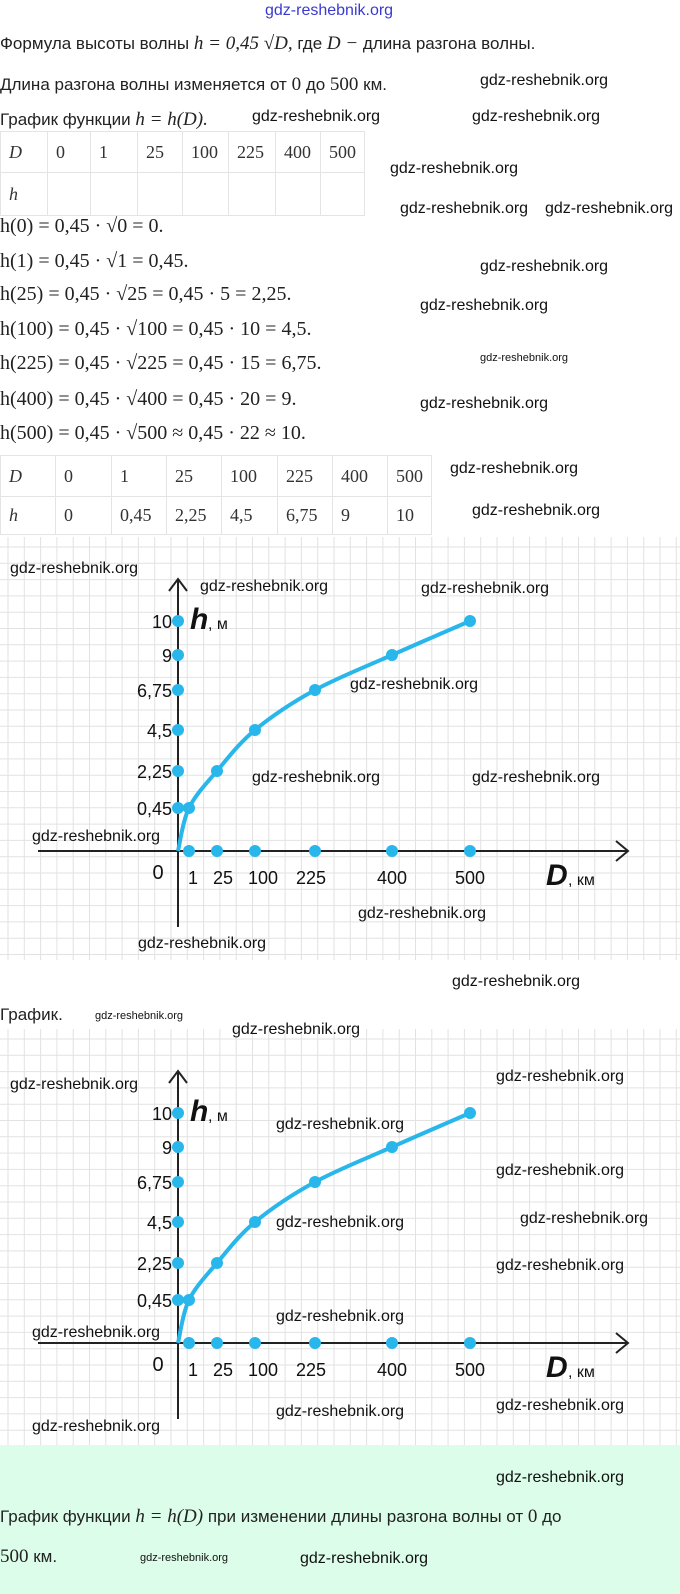 The height and width of the screenshot is (1594, 680). Describe the element at coordinates (218, 1116) in the screenshot. I see `y-axis-unit: , м` at that location.